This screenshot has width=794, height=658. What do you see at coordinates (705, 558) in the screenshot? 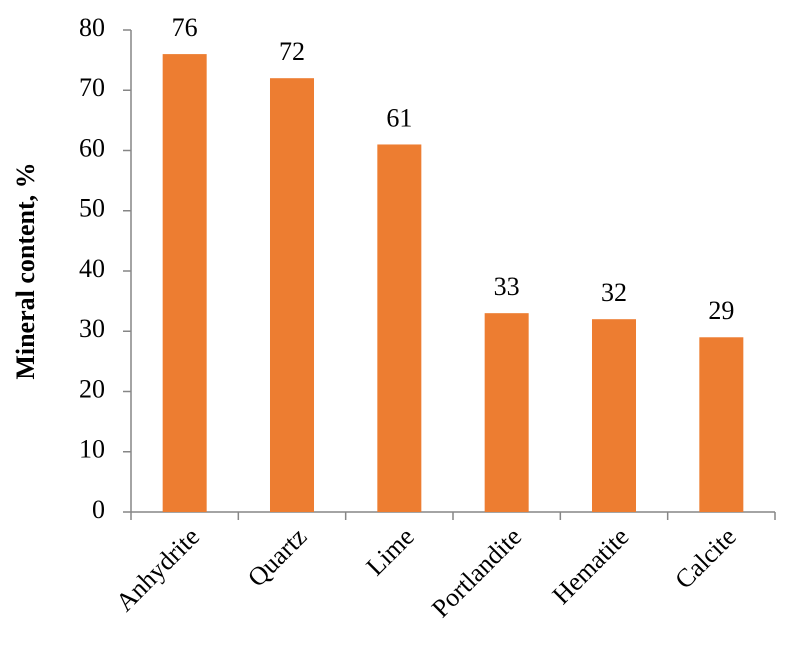
I see `x-tick-label: Calcite` at bounding box center [705, 558].